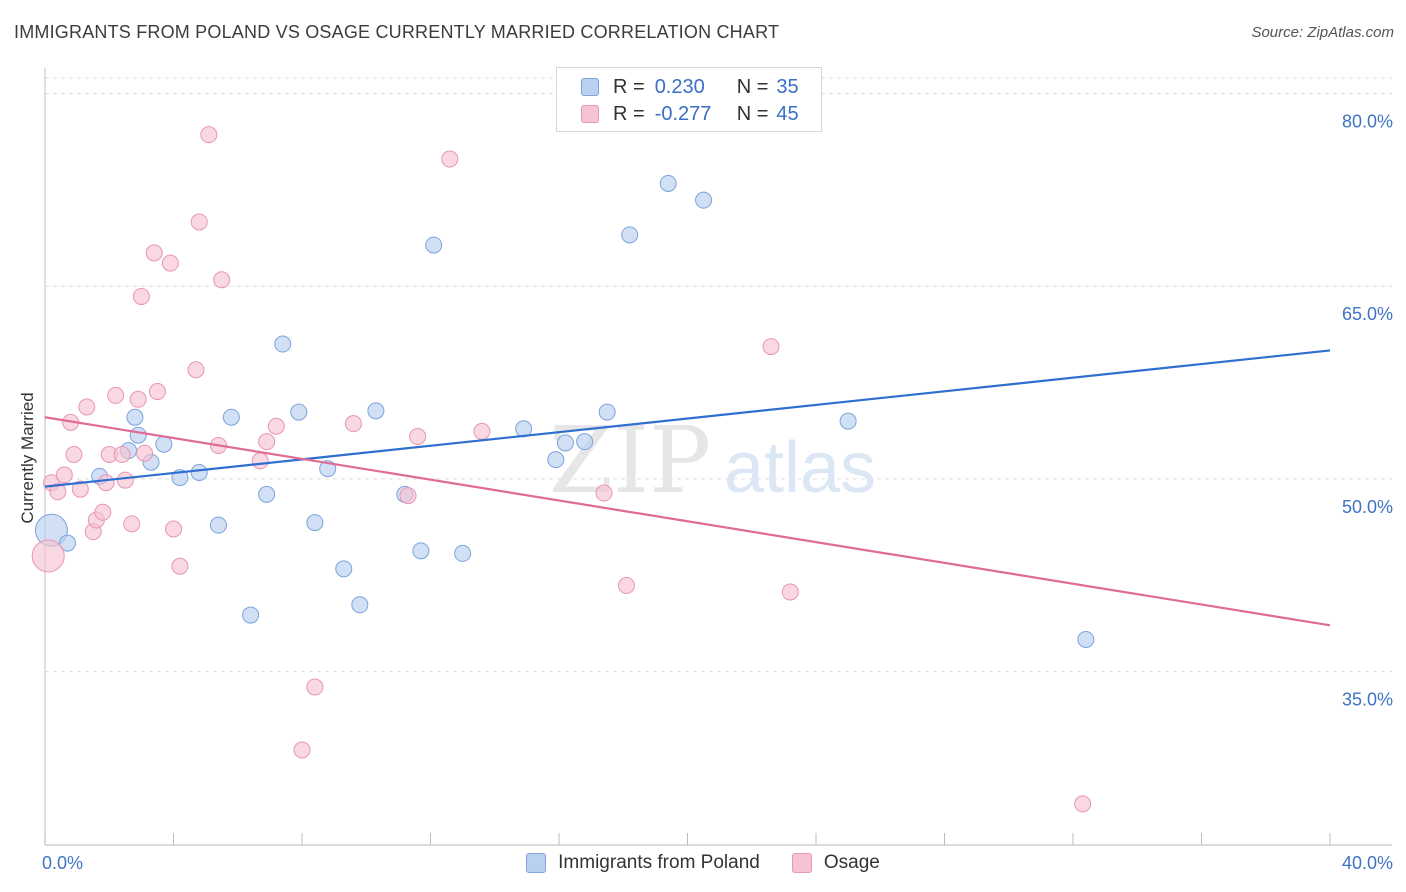 The image size is (1406, 892). Describe the element at coordinates (27, 457) in the screenshot. I see `y-axis-label: Currently Married` at that location.